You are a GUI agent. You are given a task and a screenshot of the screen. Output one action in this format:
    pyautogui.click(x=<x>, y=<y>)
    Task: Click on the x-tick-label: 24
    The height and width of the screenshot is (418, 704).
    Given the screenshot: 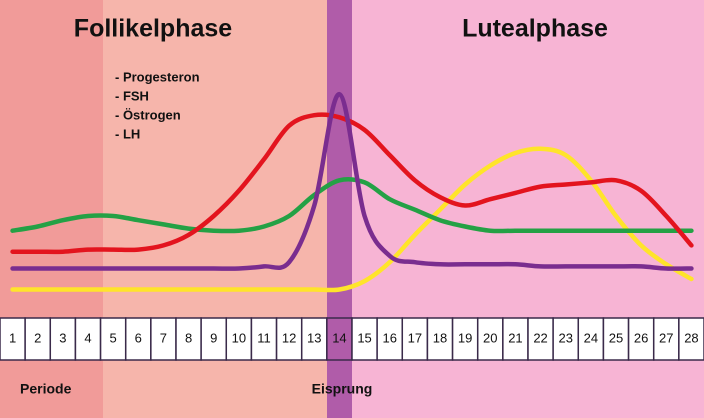 What is the action you would take?
    pyautogui.click(x=591, y=337)
    